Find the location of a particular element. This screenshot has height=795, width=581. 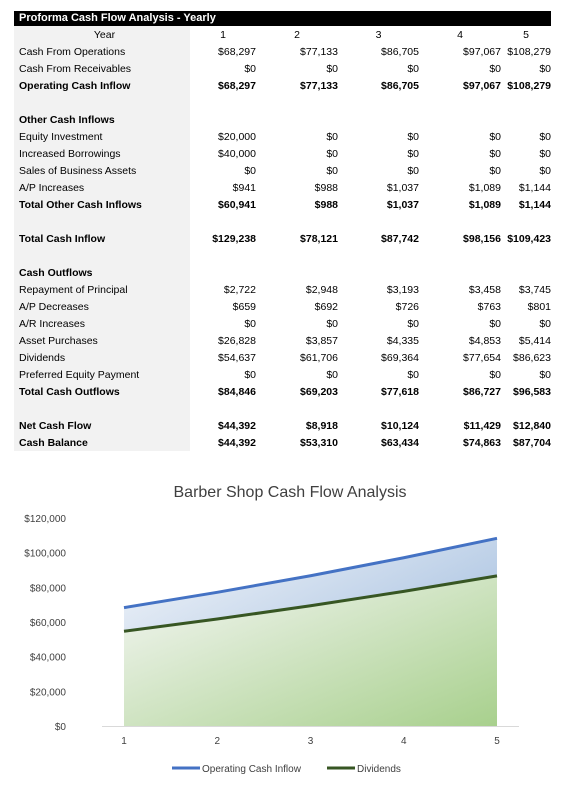

row-value: $61,706 is located at coordinates (319, 357).